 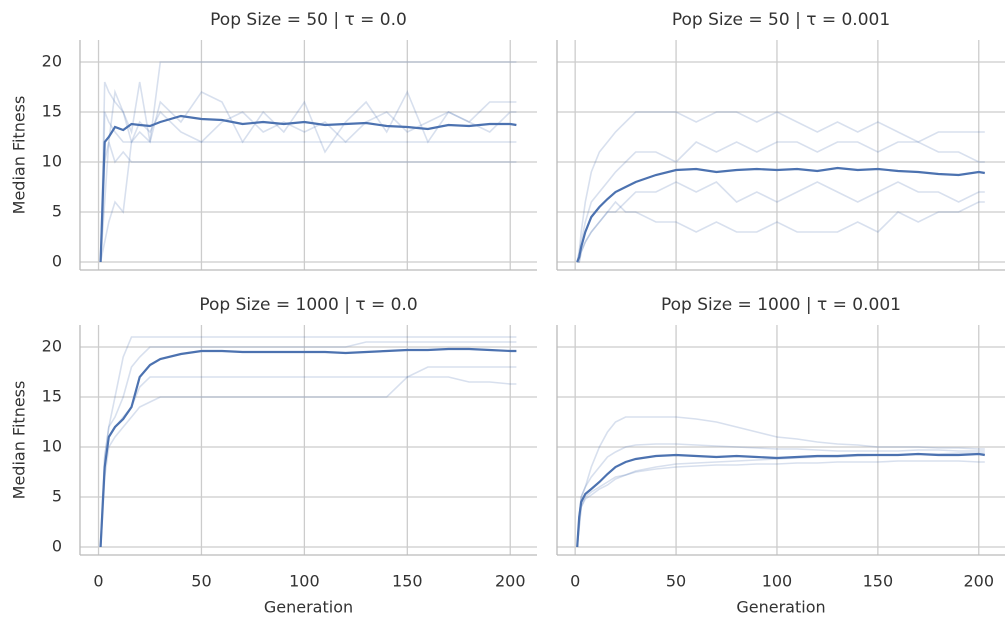 I want to click on panel-title: Pop Size = 1000 | τ = 0.001, so click(x=781, y=305).